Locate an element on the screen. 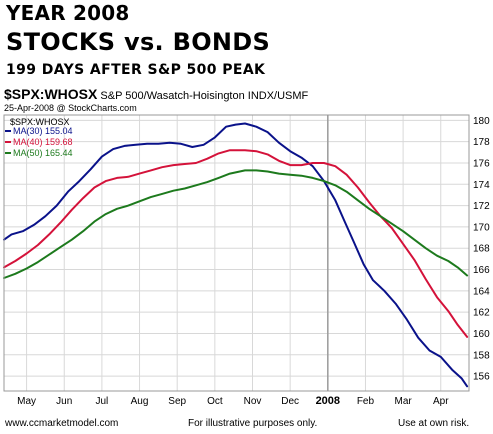 This screenshot has width=493, height=434. x-axis-ticks: May Jun Jul Aug Sep Oct Nov Dec 2008 Feb Mar Apr is located at coordinates (233, 401).